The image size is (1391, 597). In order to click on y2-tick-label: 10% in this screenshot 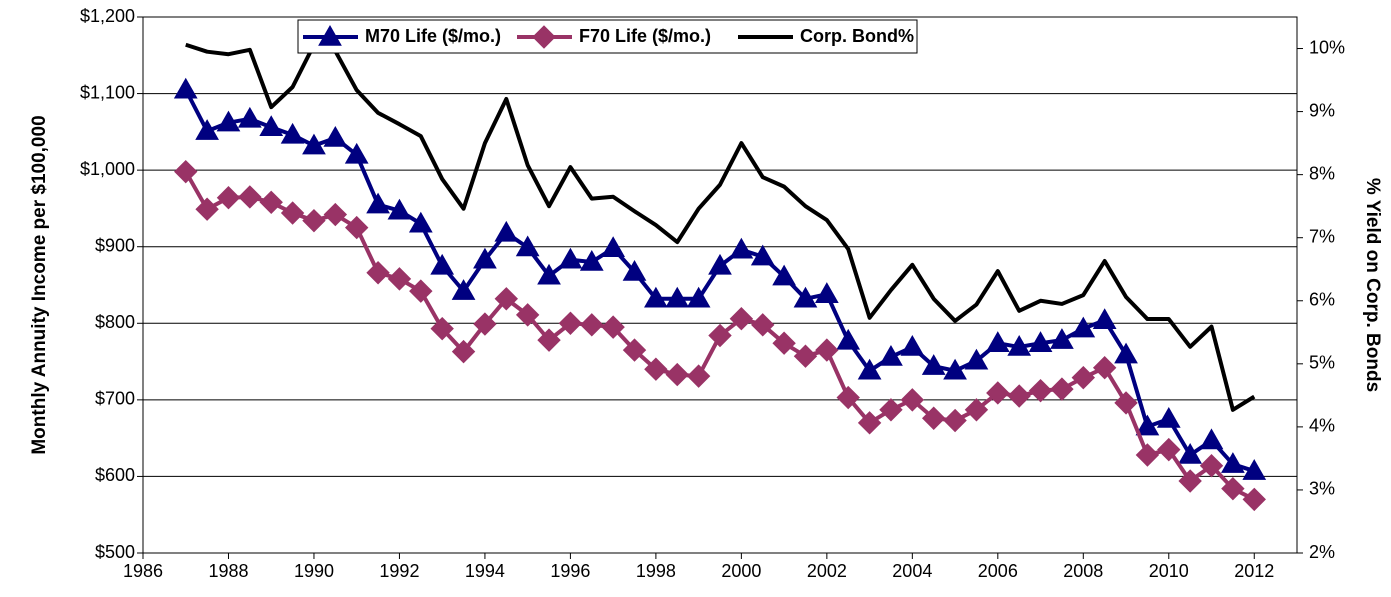, I will do `click(1327, 47)`.